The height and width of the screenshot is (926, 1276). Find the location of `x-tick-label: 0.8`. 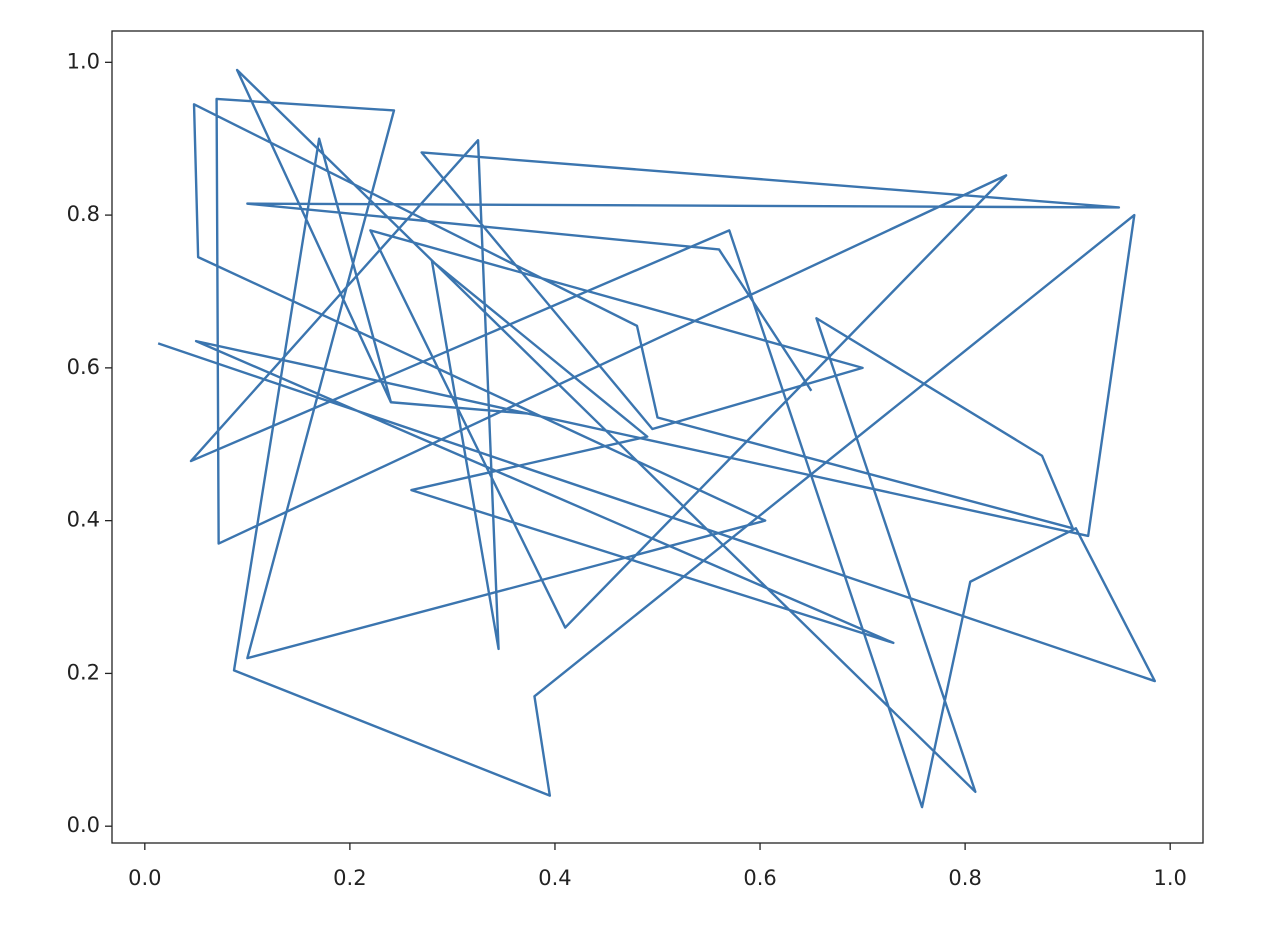

x-tick-label: 0.8 is located at coordinates (964, 878).